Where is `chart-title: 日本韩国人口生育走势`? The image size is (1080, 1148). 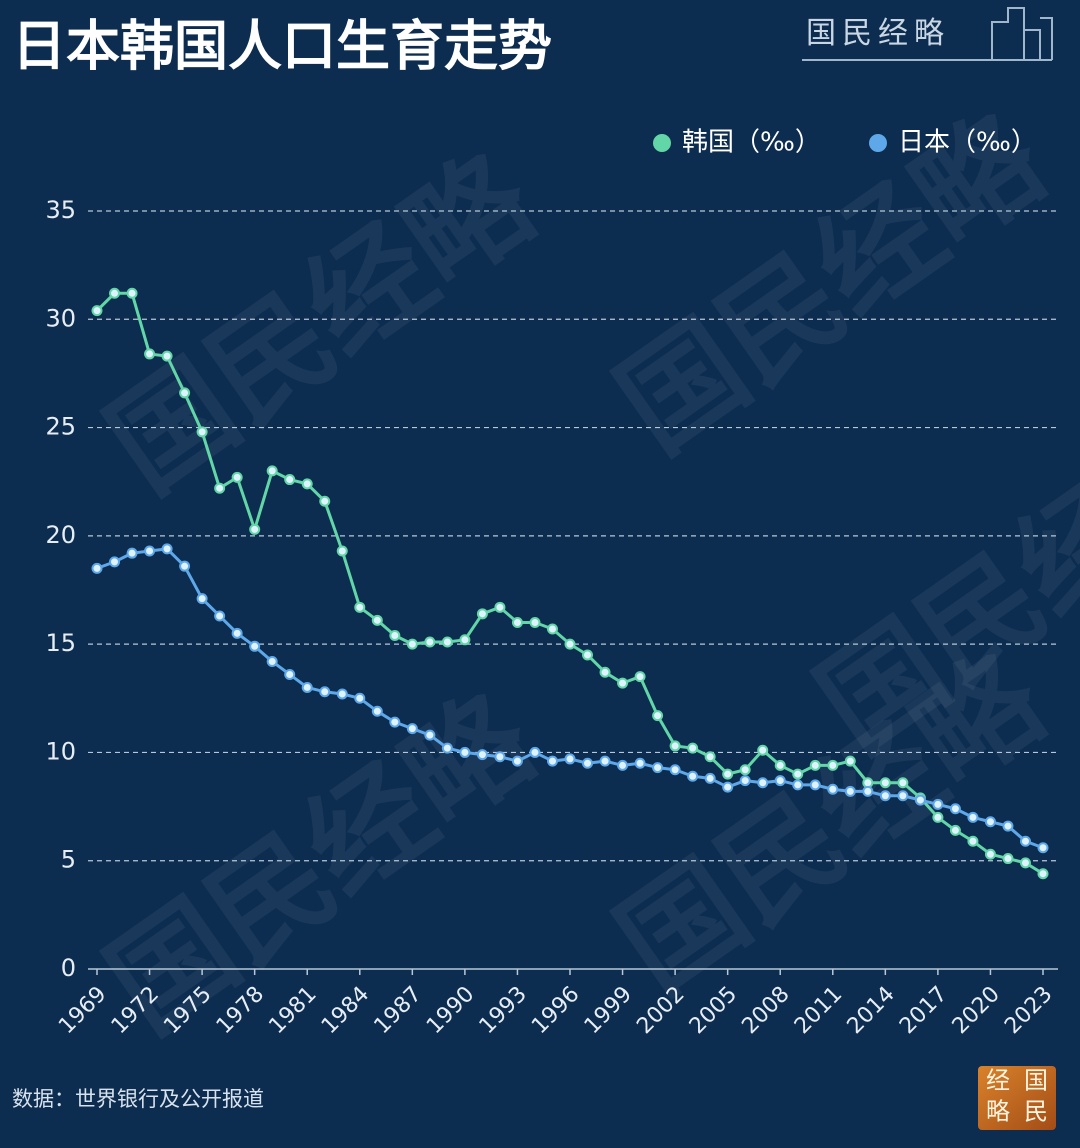 chart-title: 日本韩国人口生育走势 is located at coordinates (282, 46).